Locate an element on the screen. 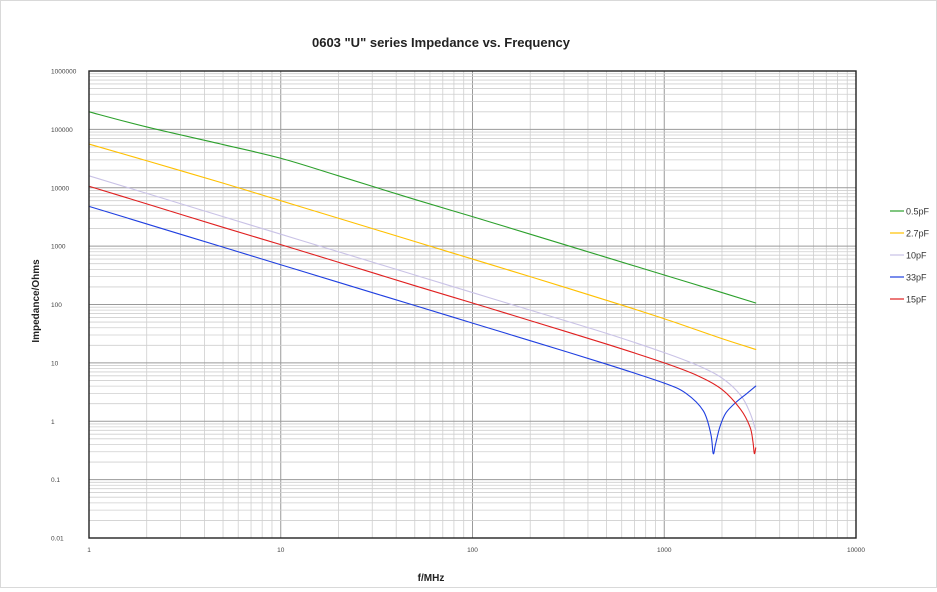 Image resolution: width=937 pixels, height=592 pixels. legend-label-0-5pf: 0.5pF is located at coordinates (918, 212).